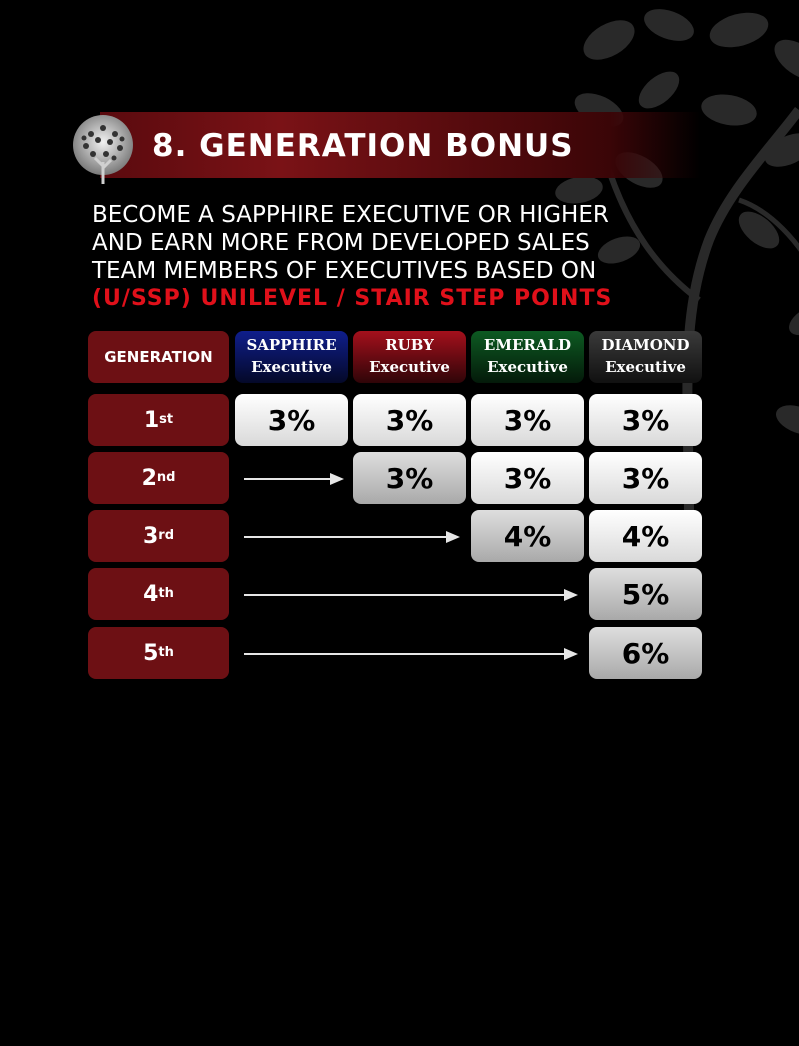 The width and height of the screenshot is (799, 1046). Describe the element at coordinates (151, 653) in the screenshot. I see `generation-number: 5` at that location.